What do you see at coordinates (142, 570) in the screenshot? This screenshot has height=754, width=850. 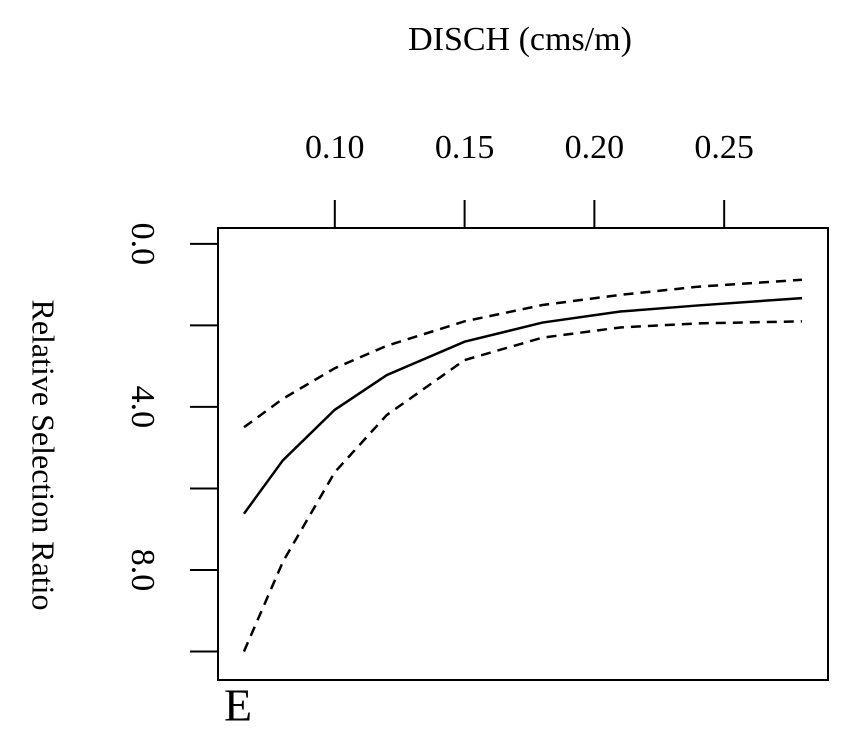 I see `y-tick-label: 8.0` at bounding box center [142, 570].